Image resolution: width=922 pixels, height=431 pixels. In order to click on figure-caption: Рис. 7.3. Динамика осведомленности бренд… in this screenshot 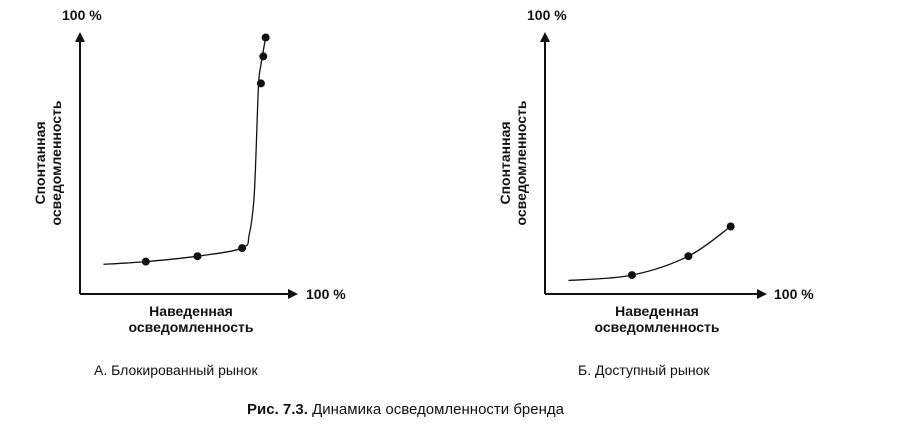, I will do `click(406, 409)`.